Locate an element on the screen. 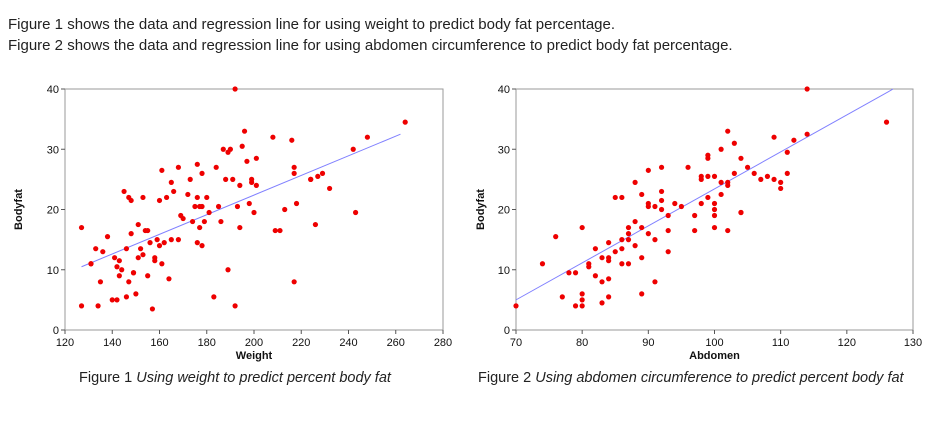 This screenshot has height=427, width=935. fig1-x-tick-label: 120 is located at coordinates (65, 343).